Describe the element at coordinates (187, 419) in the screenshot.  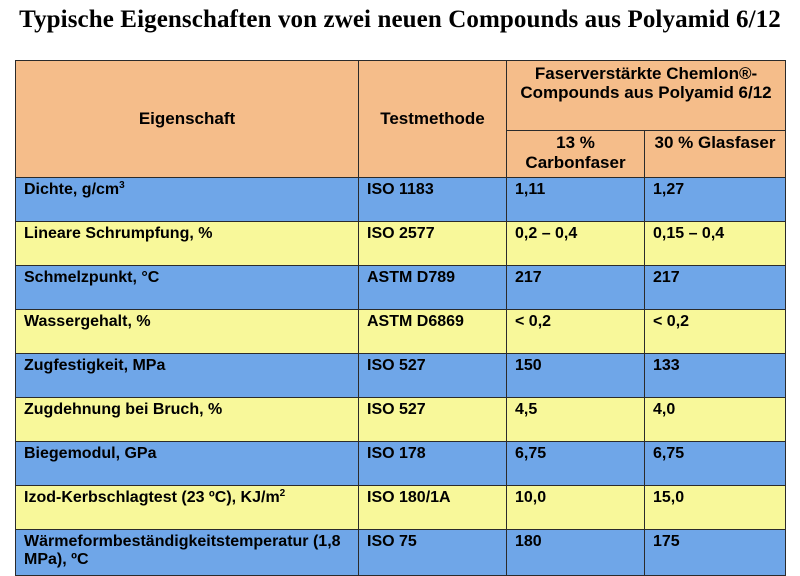
I see `cell-property: Zugdehnung bei Bruch, %` at that location.